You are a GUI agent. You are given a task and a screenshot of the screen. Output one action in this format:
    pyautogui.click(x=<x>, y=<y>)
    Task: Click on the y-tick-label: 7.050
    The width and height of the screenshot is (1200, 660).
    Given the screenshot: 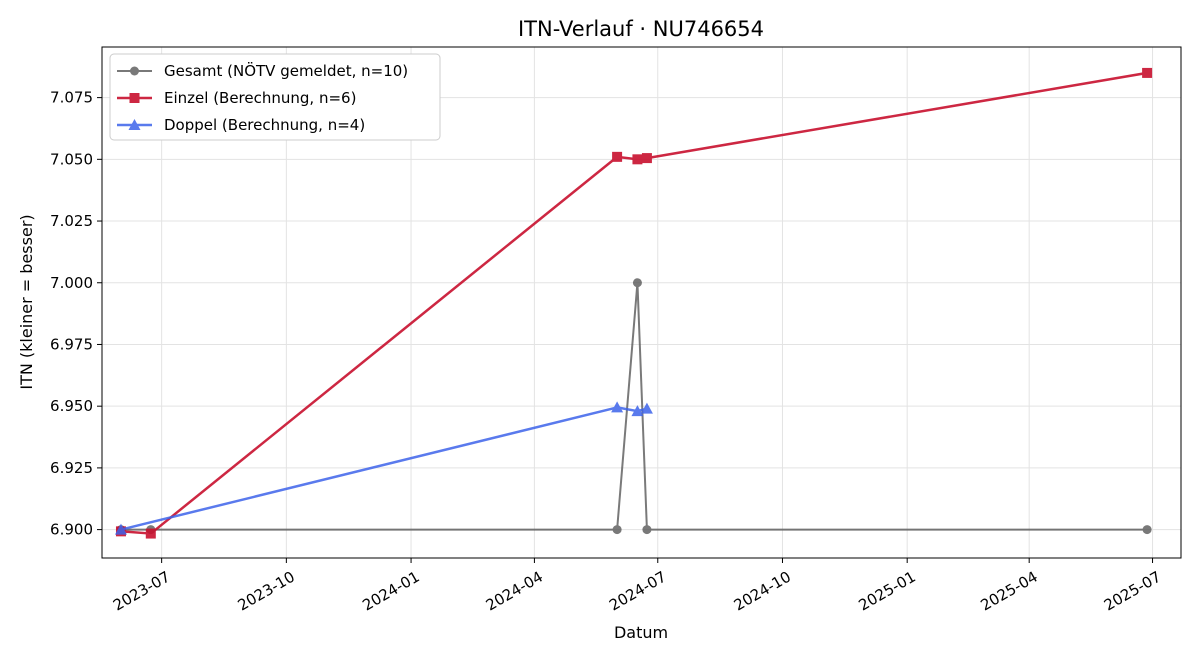 What is the action you would take?
    pyautogui.click(x=71, y=159)
    